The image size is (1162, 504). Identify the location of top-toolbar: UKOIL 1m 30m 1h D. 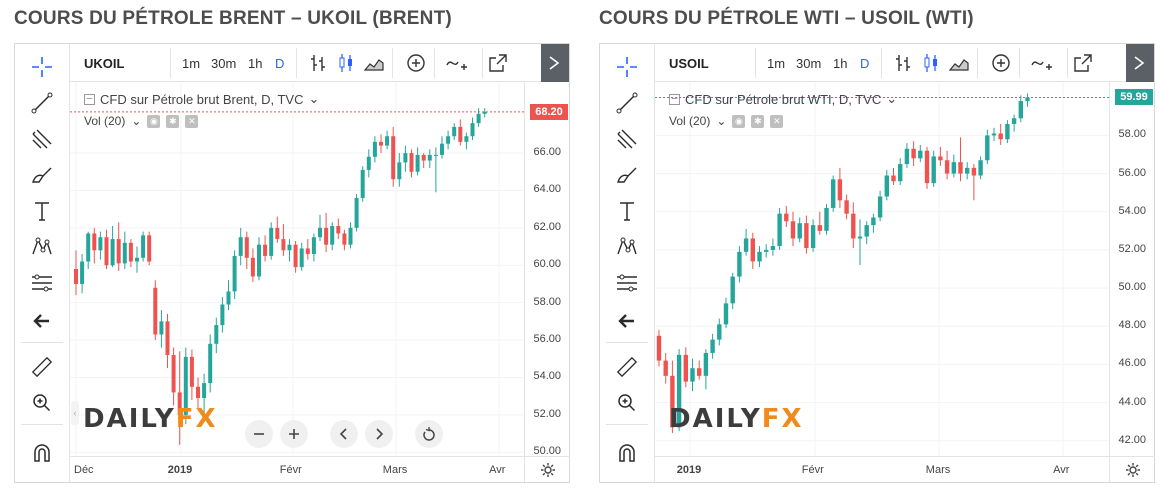
(319, 63).